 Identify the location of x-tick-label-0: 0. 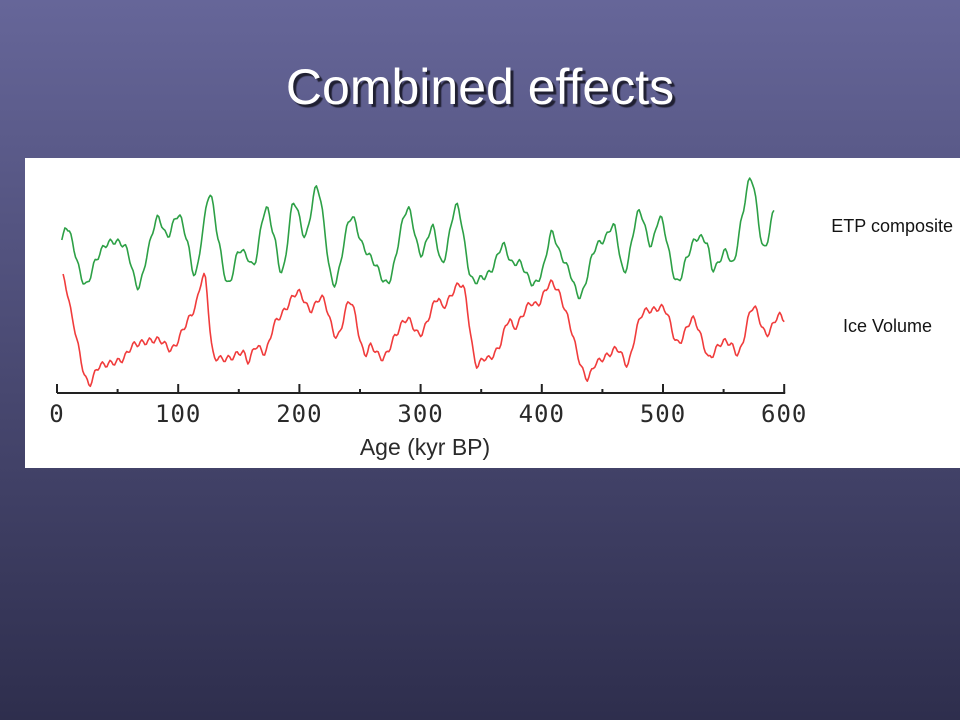
(57, 414).